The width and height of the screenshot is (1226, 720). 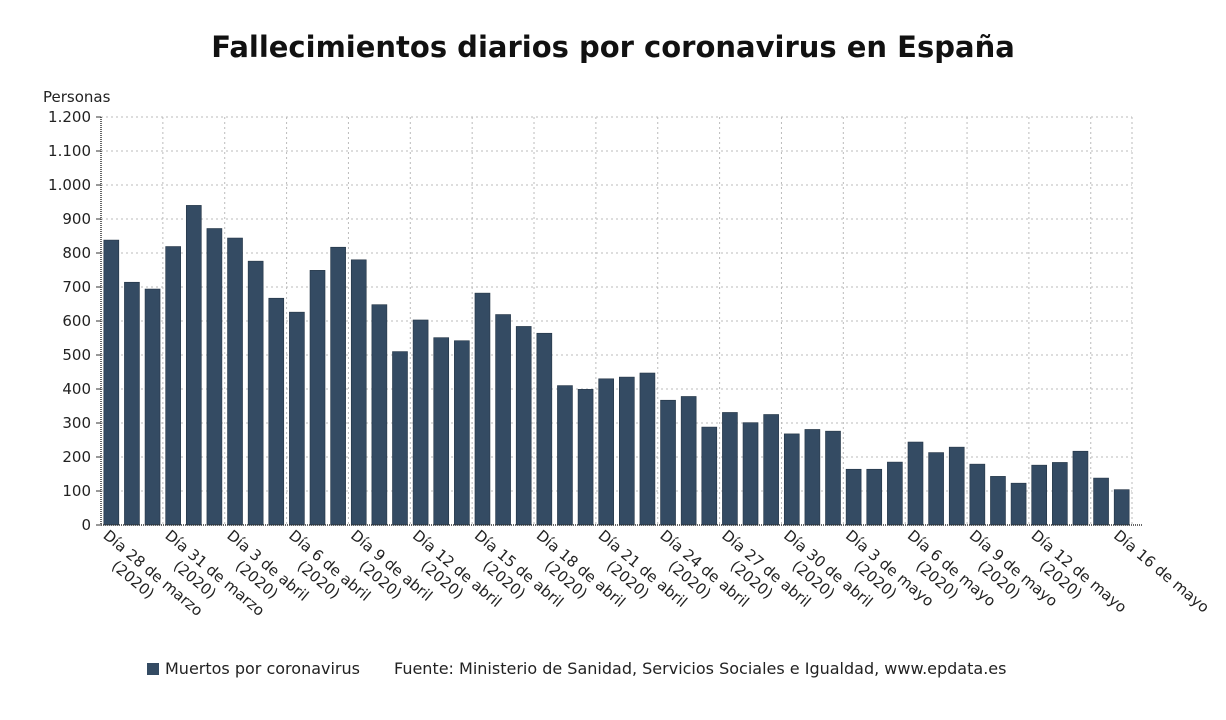 What do you see at coordinates (76, 219) in the screenshot?
I see `y-tick-label: 900` at bounding box center [76, 219].